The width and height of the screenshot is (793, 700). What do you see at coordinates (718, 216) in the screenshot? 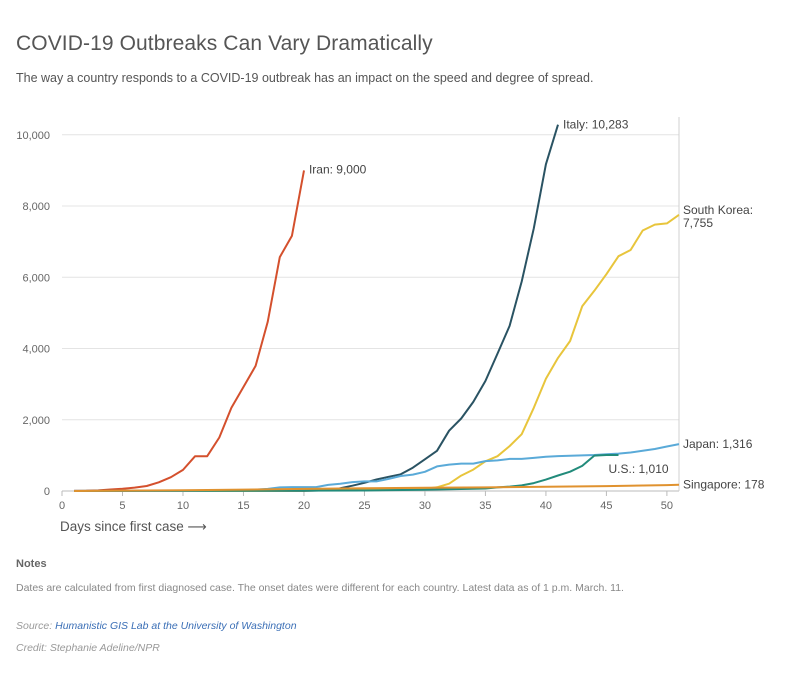
I see `series-label-south-korea: South Korea: 7,755` at bounding box center [718, 216].